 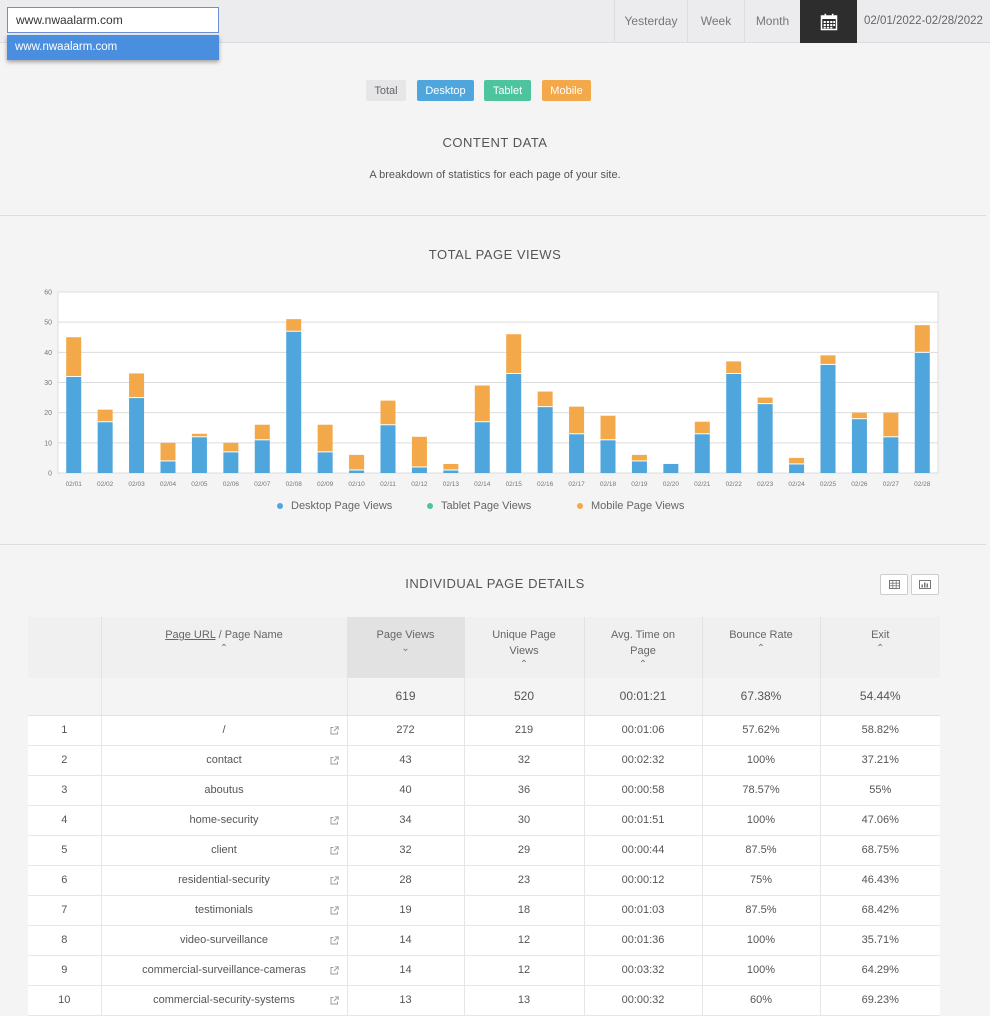 I want to click on page-url-sort-link: Page URL, so click(x=190, y=635).